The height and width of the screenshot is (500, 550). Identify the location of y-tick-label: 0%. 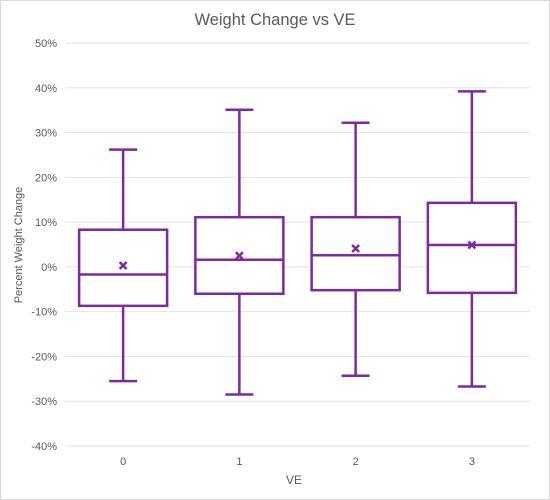
(49, 268).